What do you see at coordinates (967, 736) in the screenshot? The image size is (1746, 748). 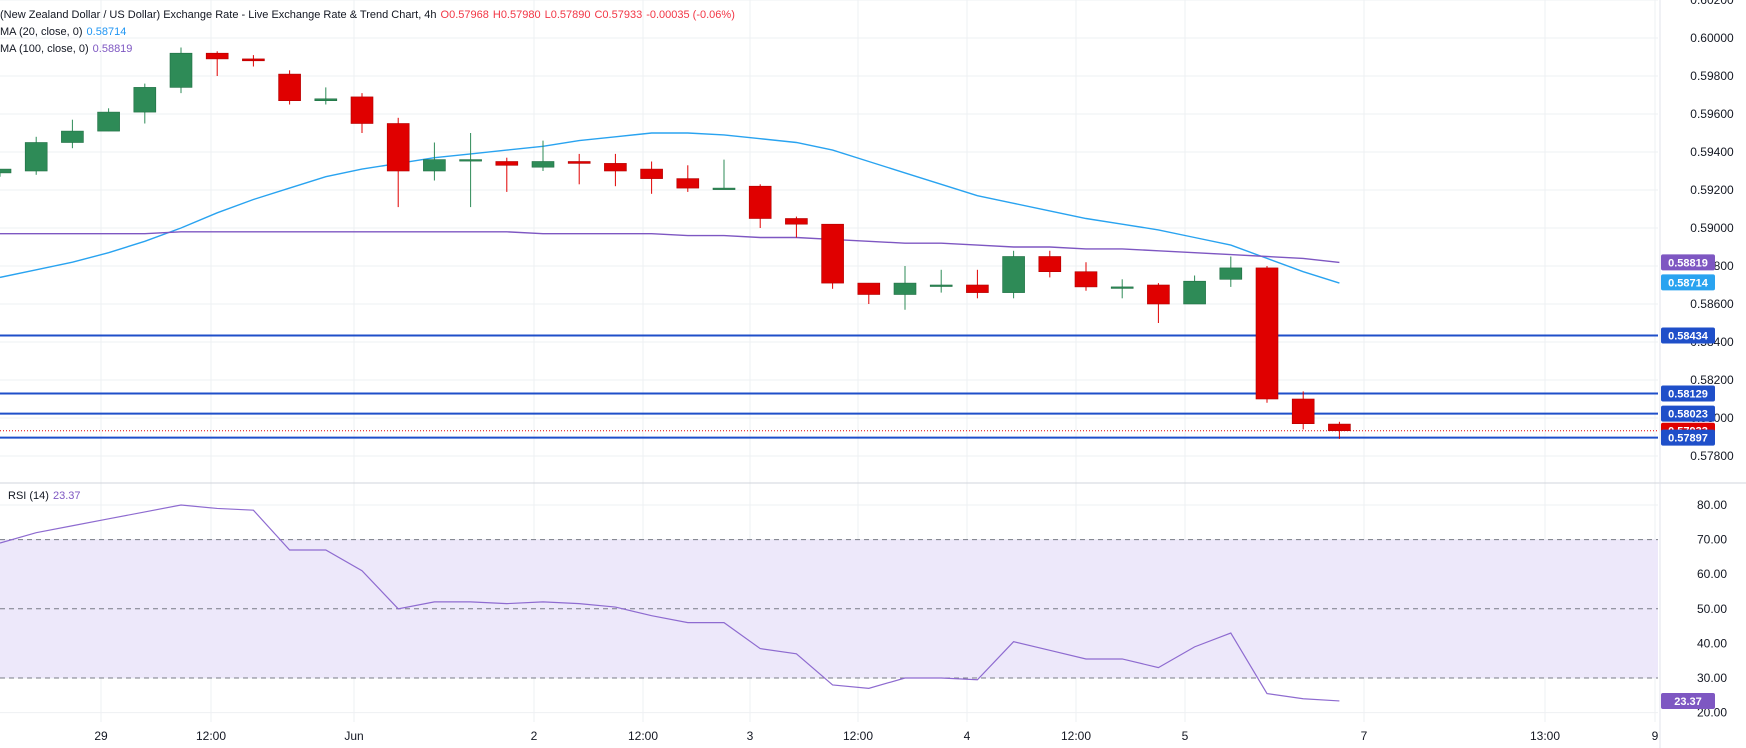 I see `time-tick-label: 4` at bounding box center [967, 736].